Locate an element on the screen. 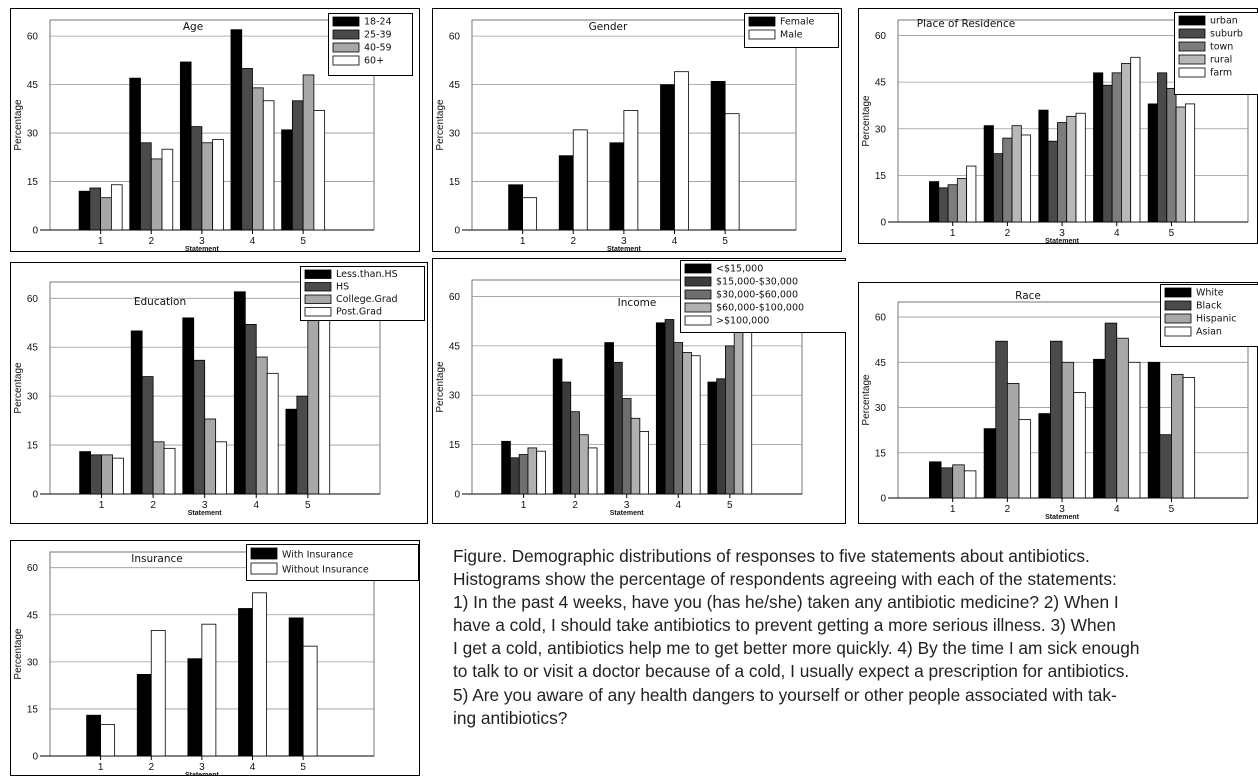 The image size is (1258, 778). legend-label: With Insurance is located at coordinates (317, 555).